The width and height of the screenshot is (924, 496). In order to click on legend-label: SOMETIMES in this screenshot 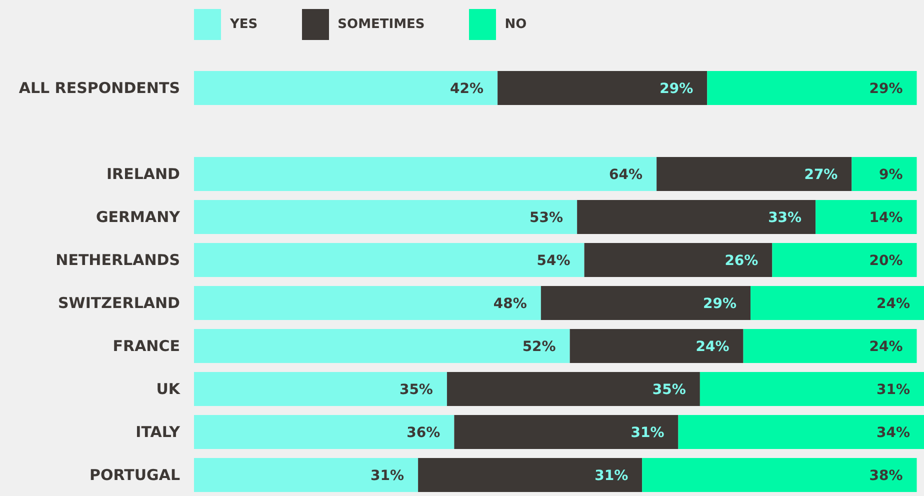, I will do `click(381, 24)`.